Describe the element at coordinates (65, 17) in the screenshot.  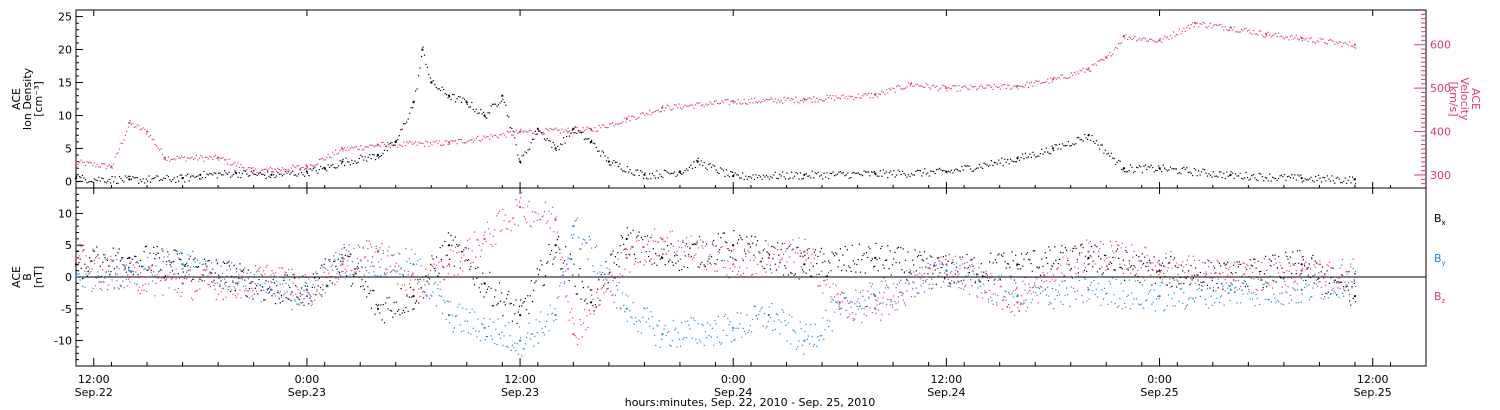
I see `density-tick-label: 25` at that location.